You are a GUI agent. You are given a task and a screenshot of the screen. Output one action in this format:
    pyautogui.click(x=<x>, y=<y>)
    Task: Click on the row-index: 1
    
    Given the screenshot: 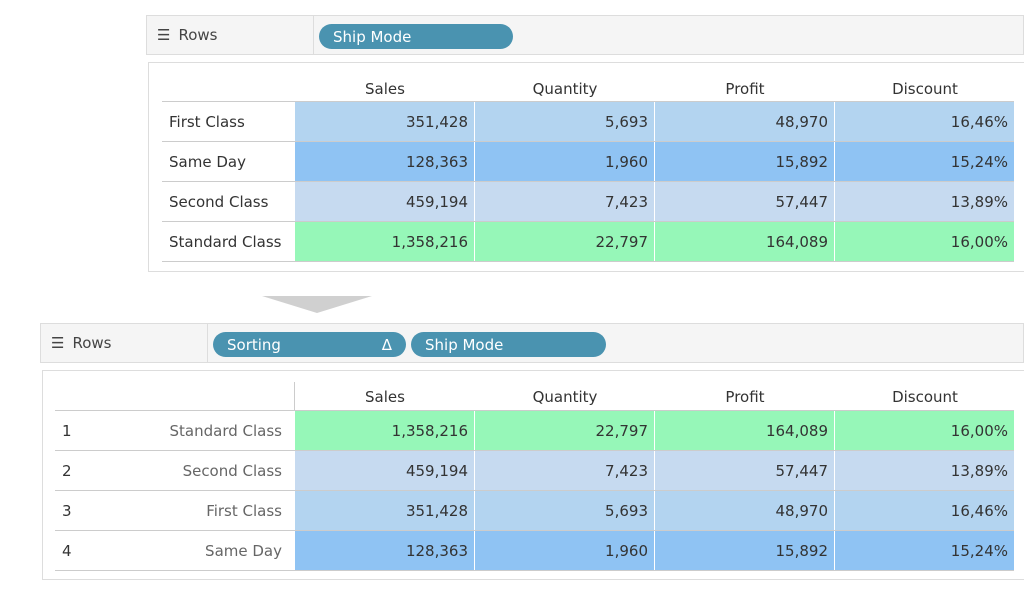 What is the action you would take?
    pyautogui.click(x=67, y=430)
    